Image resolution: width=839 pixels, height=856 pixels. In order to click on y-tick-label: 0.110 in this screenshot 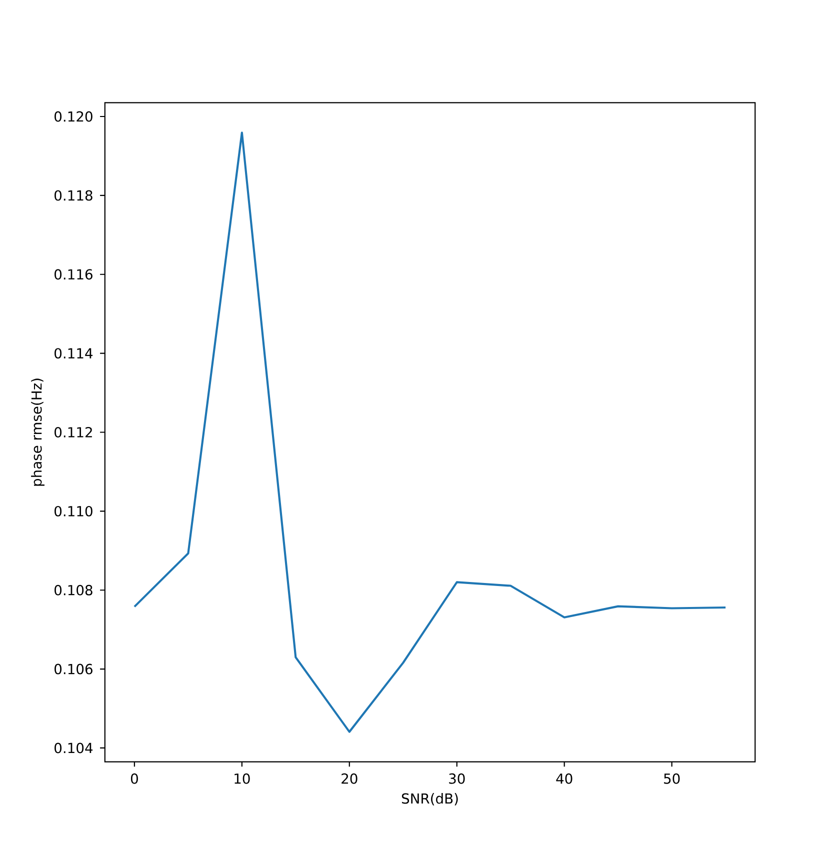, I will do `click(73, 511)`.